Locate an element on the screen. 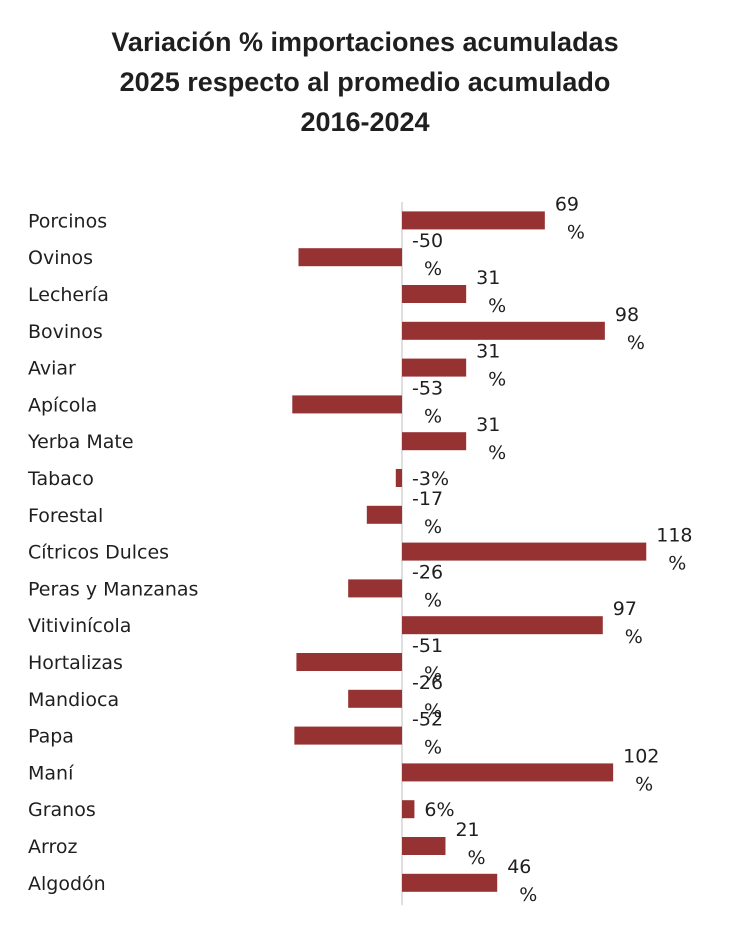 This screenshot has height=942, width=730. data-label: 98% is located at coordinates (630, 329).